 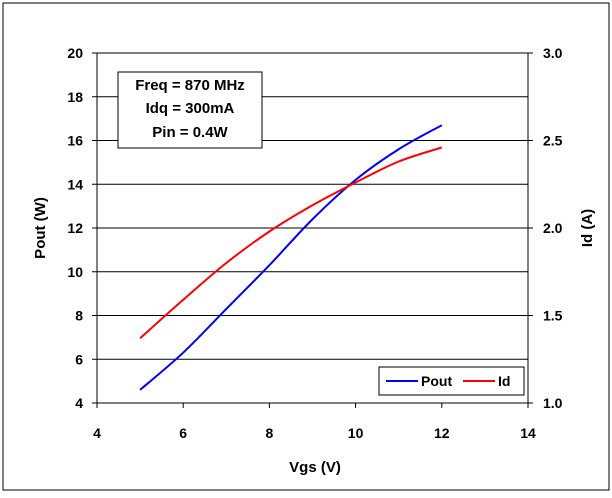 I want to click on x-tick-label: 6, so click(x=183, y=433).